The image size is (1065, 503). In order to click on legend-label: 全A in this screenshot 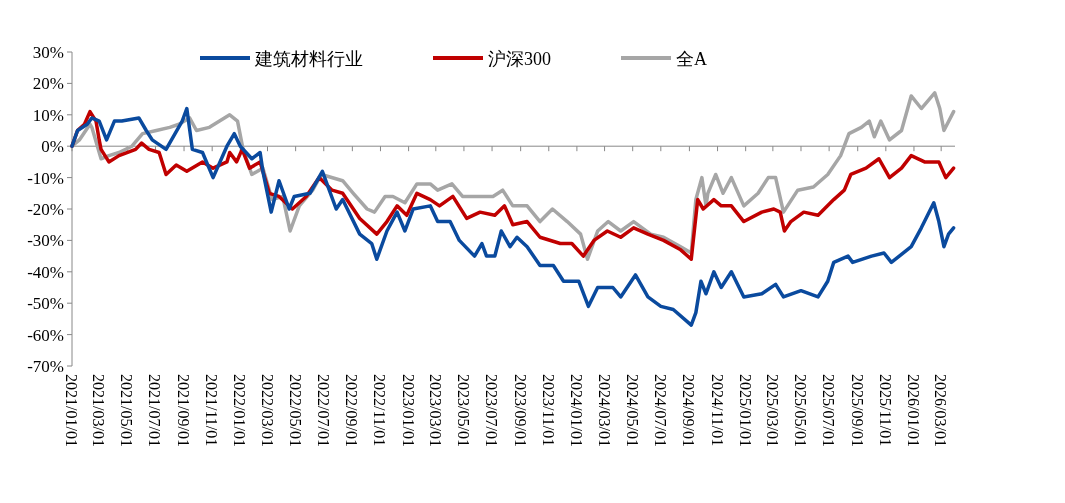, I will do `click(691, 59)`.